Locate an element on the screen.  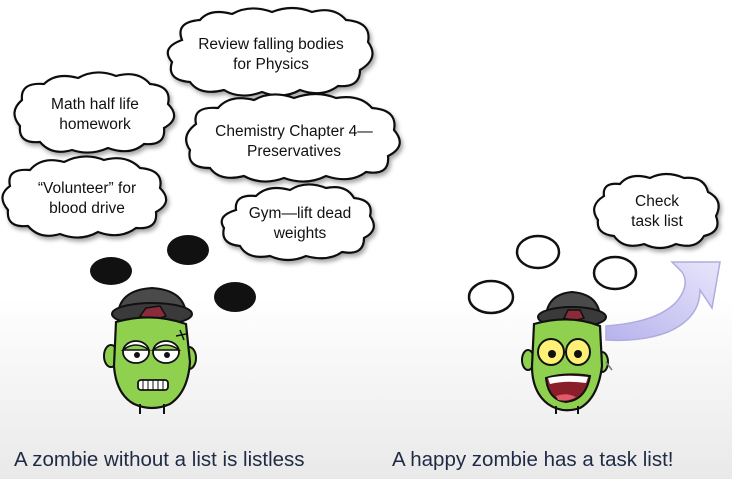
caption-left: A zombie without a list is listless is located at coordinates (159, 459).